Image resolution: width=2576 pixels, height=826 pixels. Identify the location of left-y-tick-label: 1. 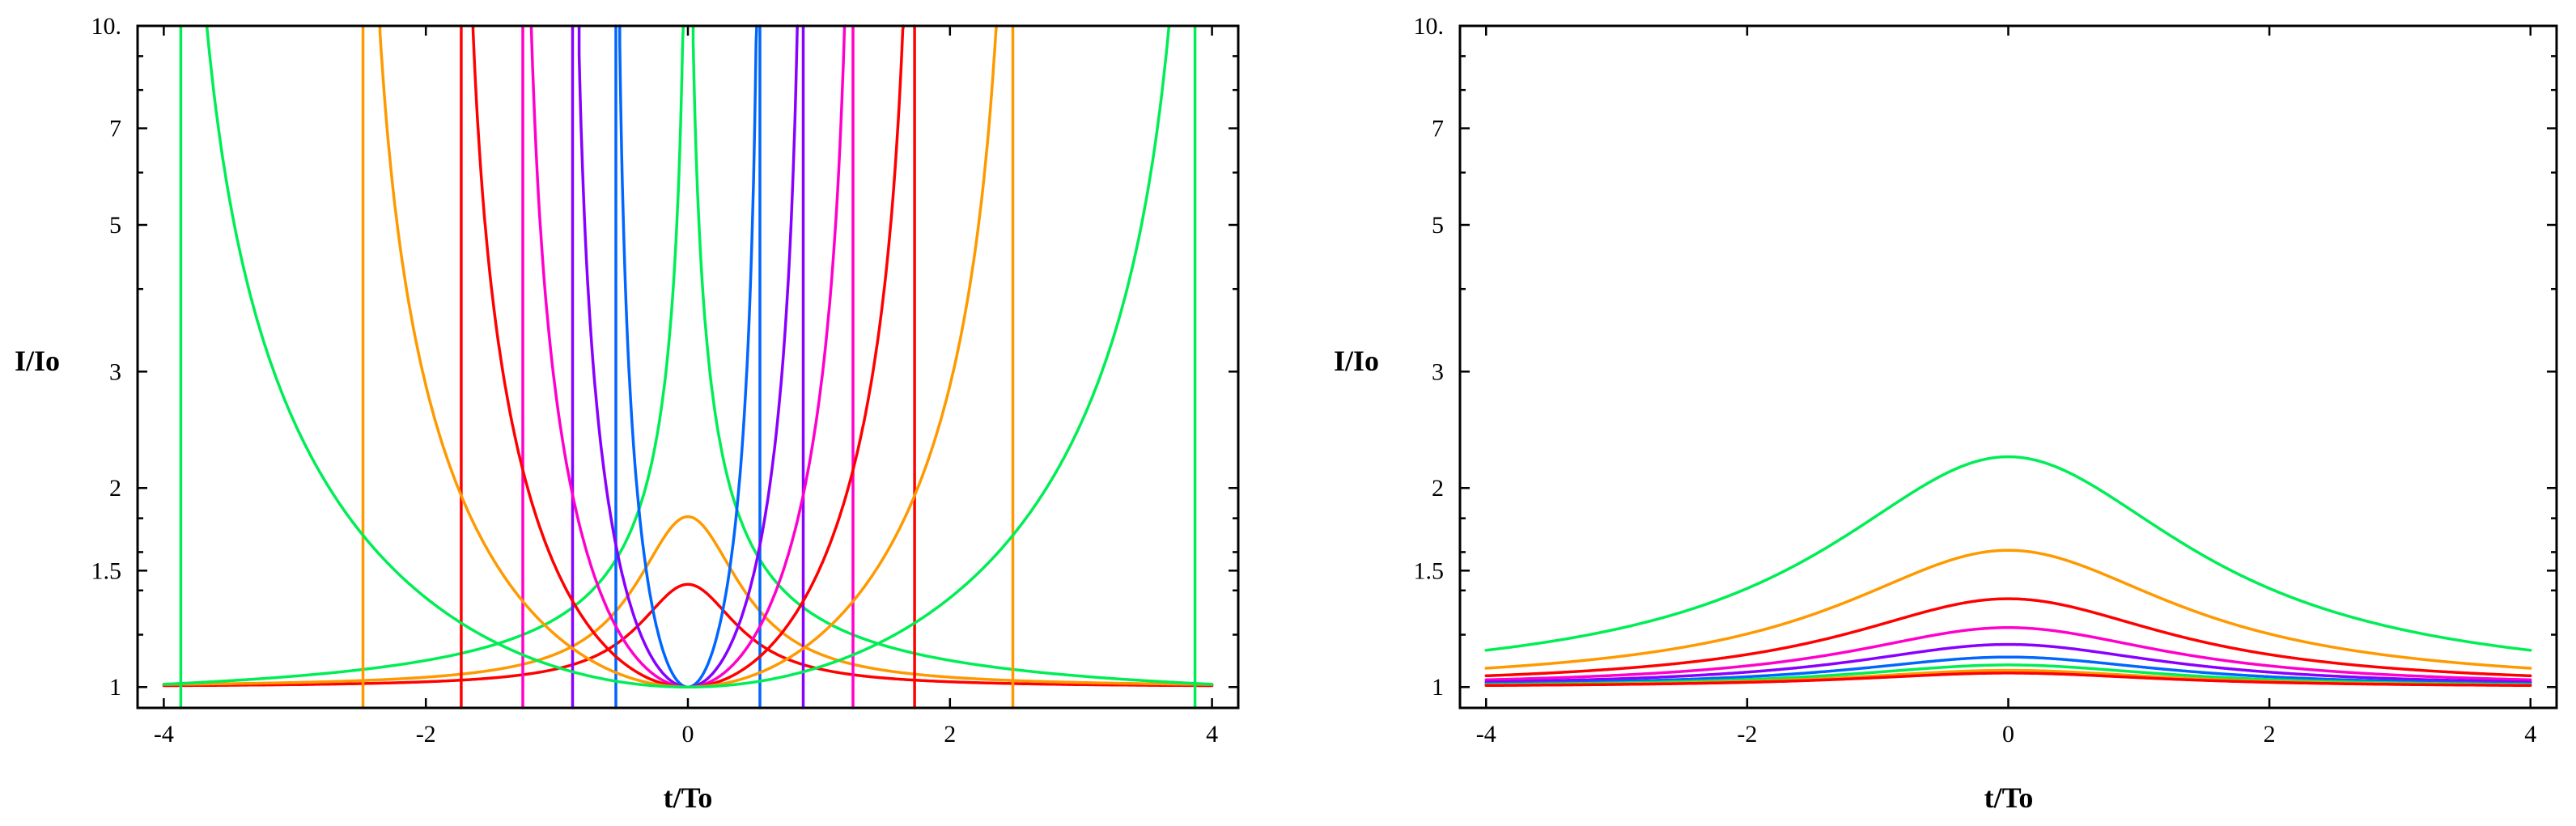
(115, 687).